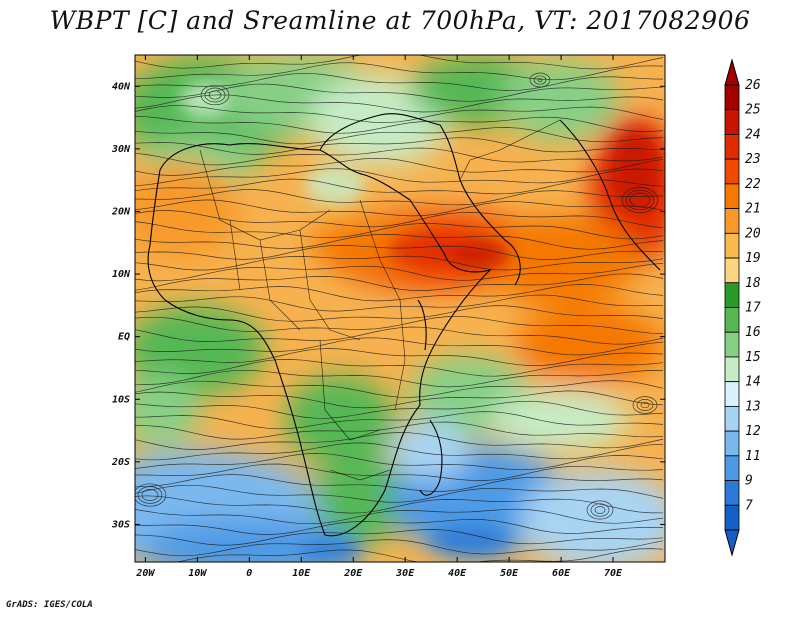 Image resolution: width=800 pixels, height=618 pixels. What do you see at coordinates (121, 399) in the screenshot?
I see `lat-label: 10S` at bounding box center [121, 399].